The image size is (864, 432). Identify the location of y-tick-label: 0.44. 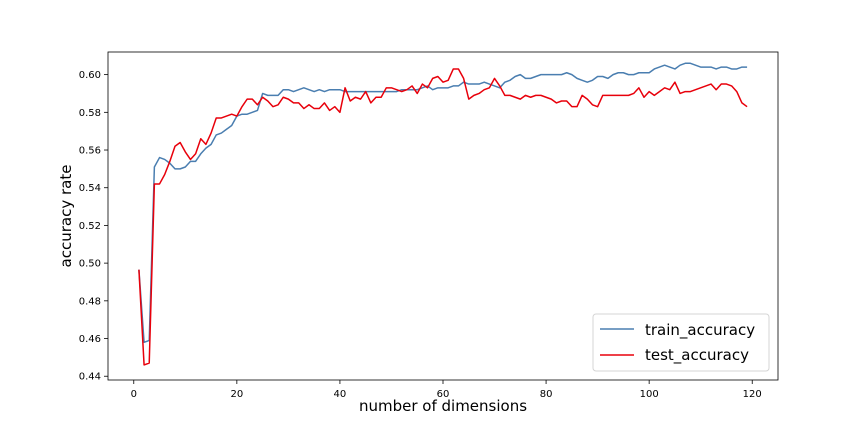
(90, 377).